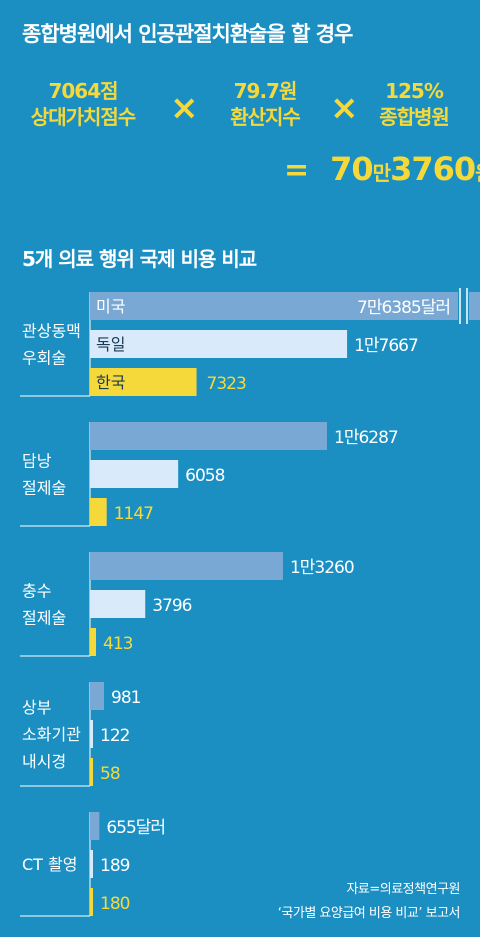 This screenshot has width=480, height=937. I want to click on result-part: 70, so click(352, 169).